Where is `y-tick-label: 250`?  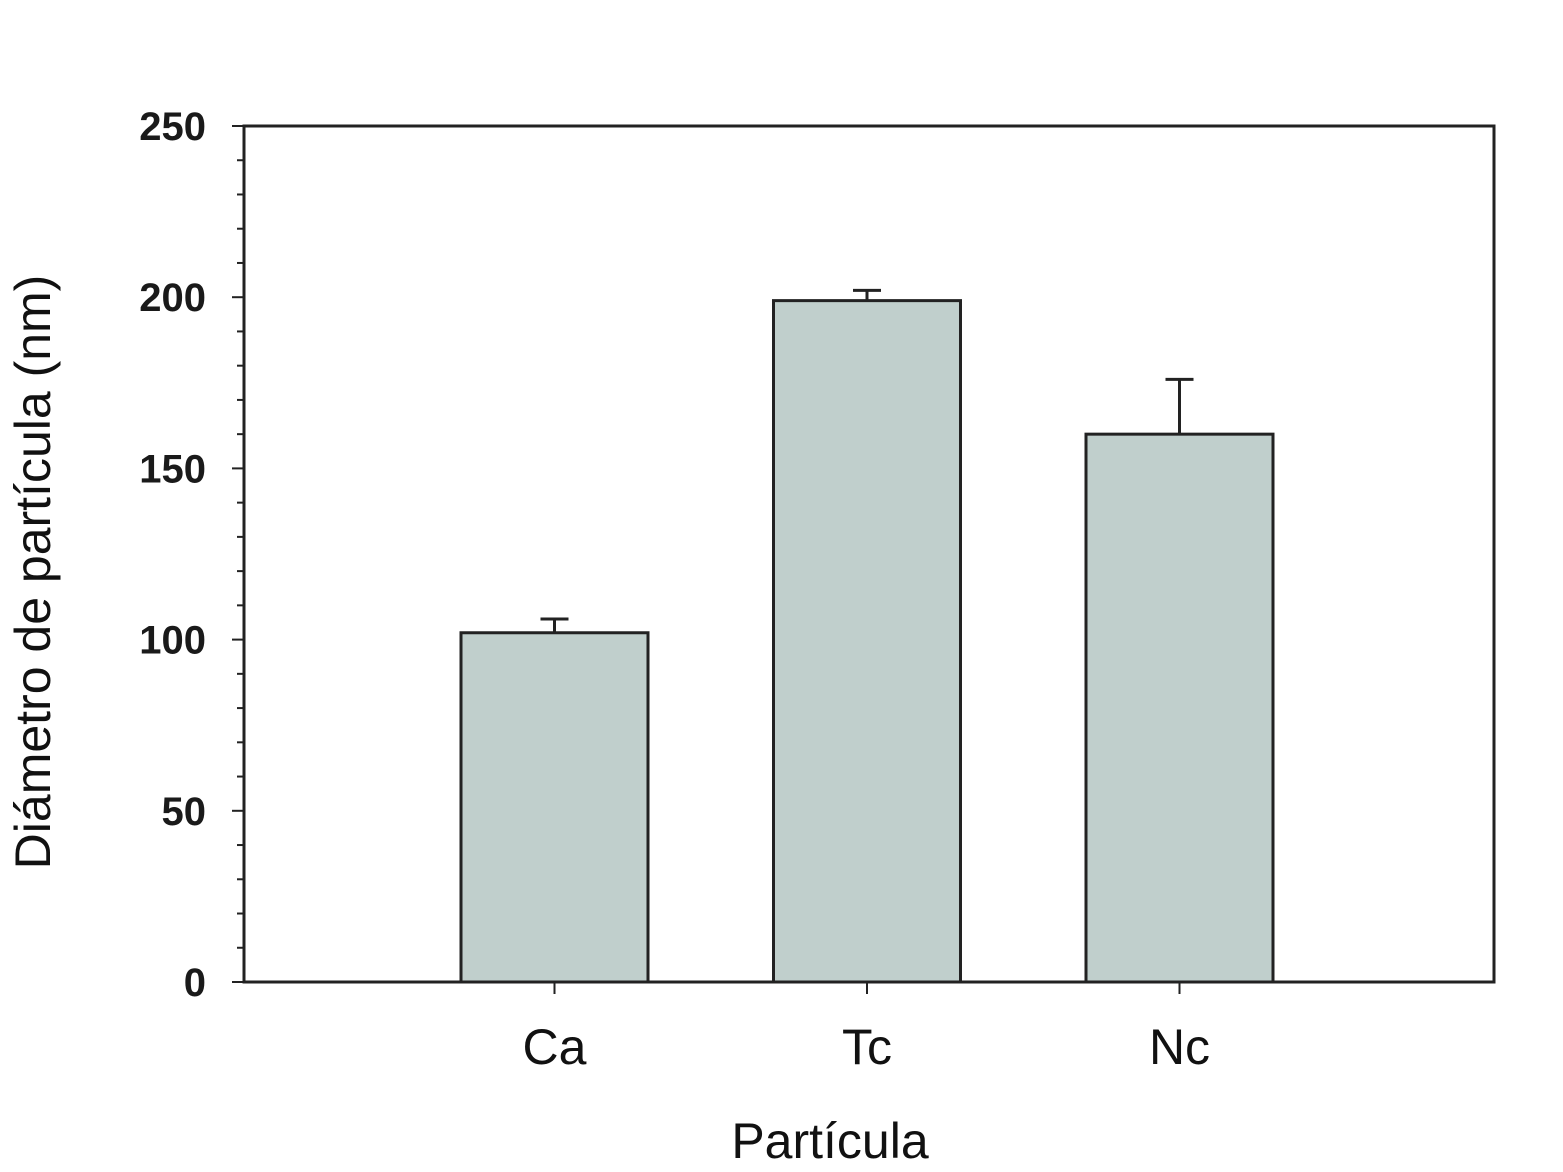 y-tick-label: 250 is located at coordinates (172, 127).